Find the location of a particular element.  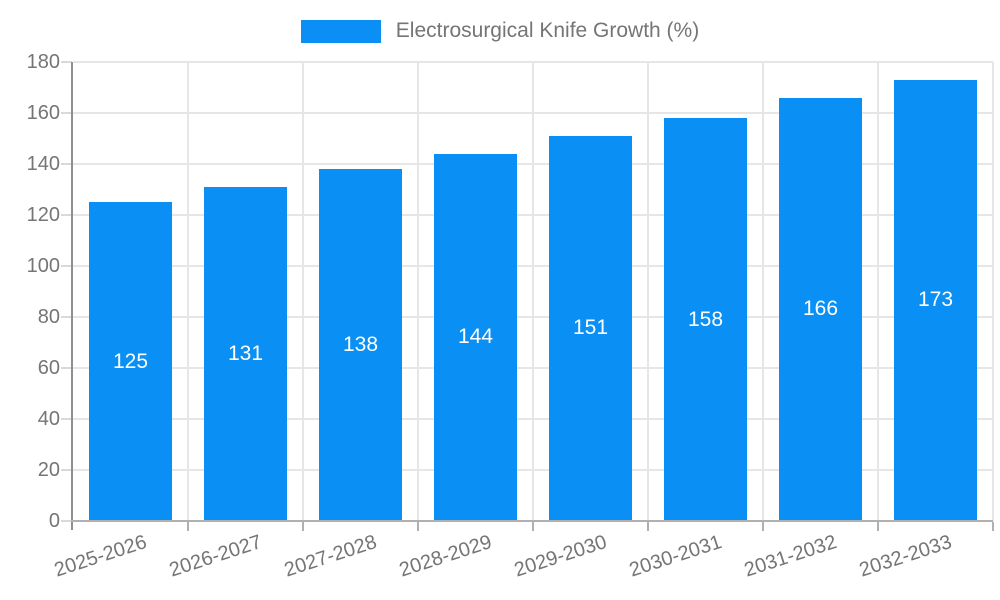

y-axis-tick-label: 100 is located at coordinates (43, 266).